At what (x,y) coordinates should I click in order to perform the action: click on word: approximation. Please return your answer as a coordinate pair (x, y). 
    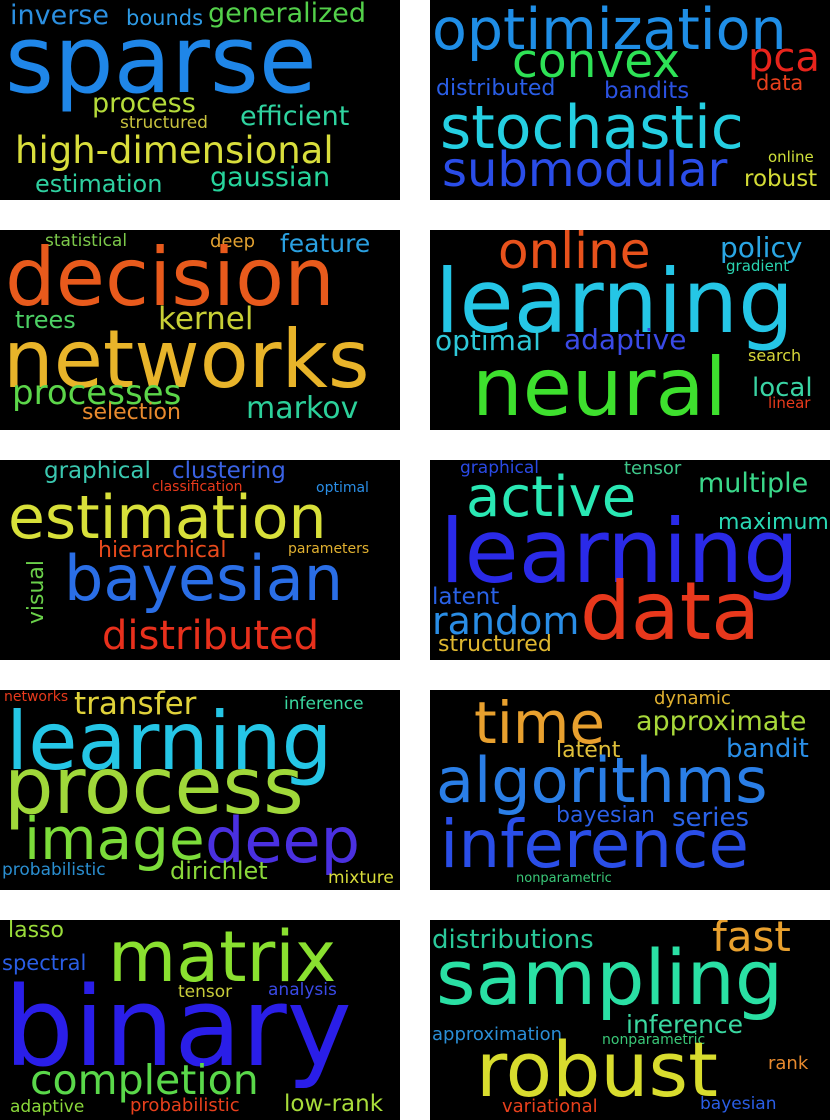
    Looking at the image, I should click on (497, 1034).